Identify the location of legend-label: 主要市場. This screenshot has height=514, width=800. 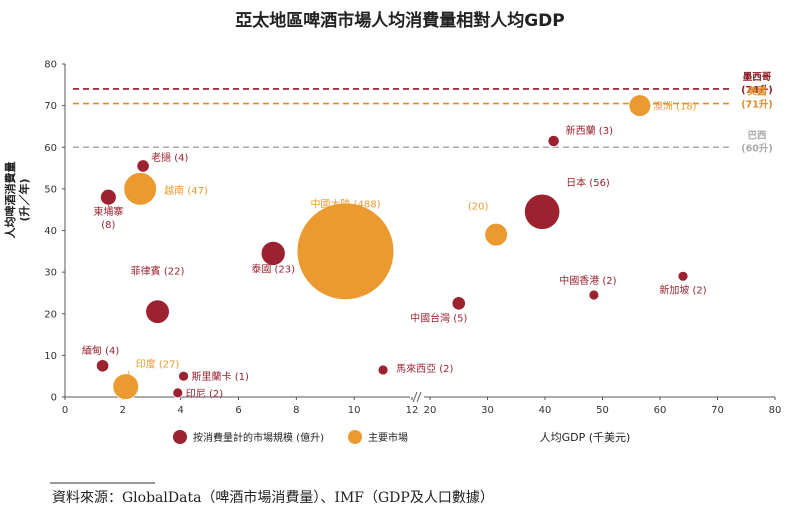
(388, 437).